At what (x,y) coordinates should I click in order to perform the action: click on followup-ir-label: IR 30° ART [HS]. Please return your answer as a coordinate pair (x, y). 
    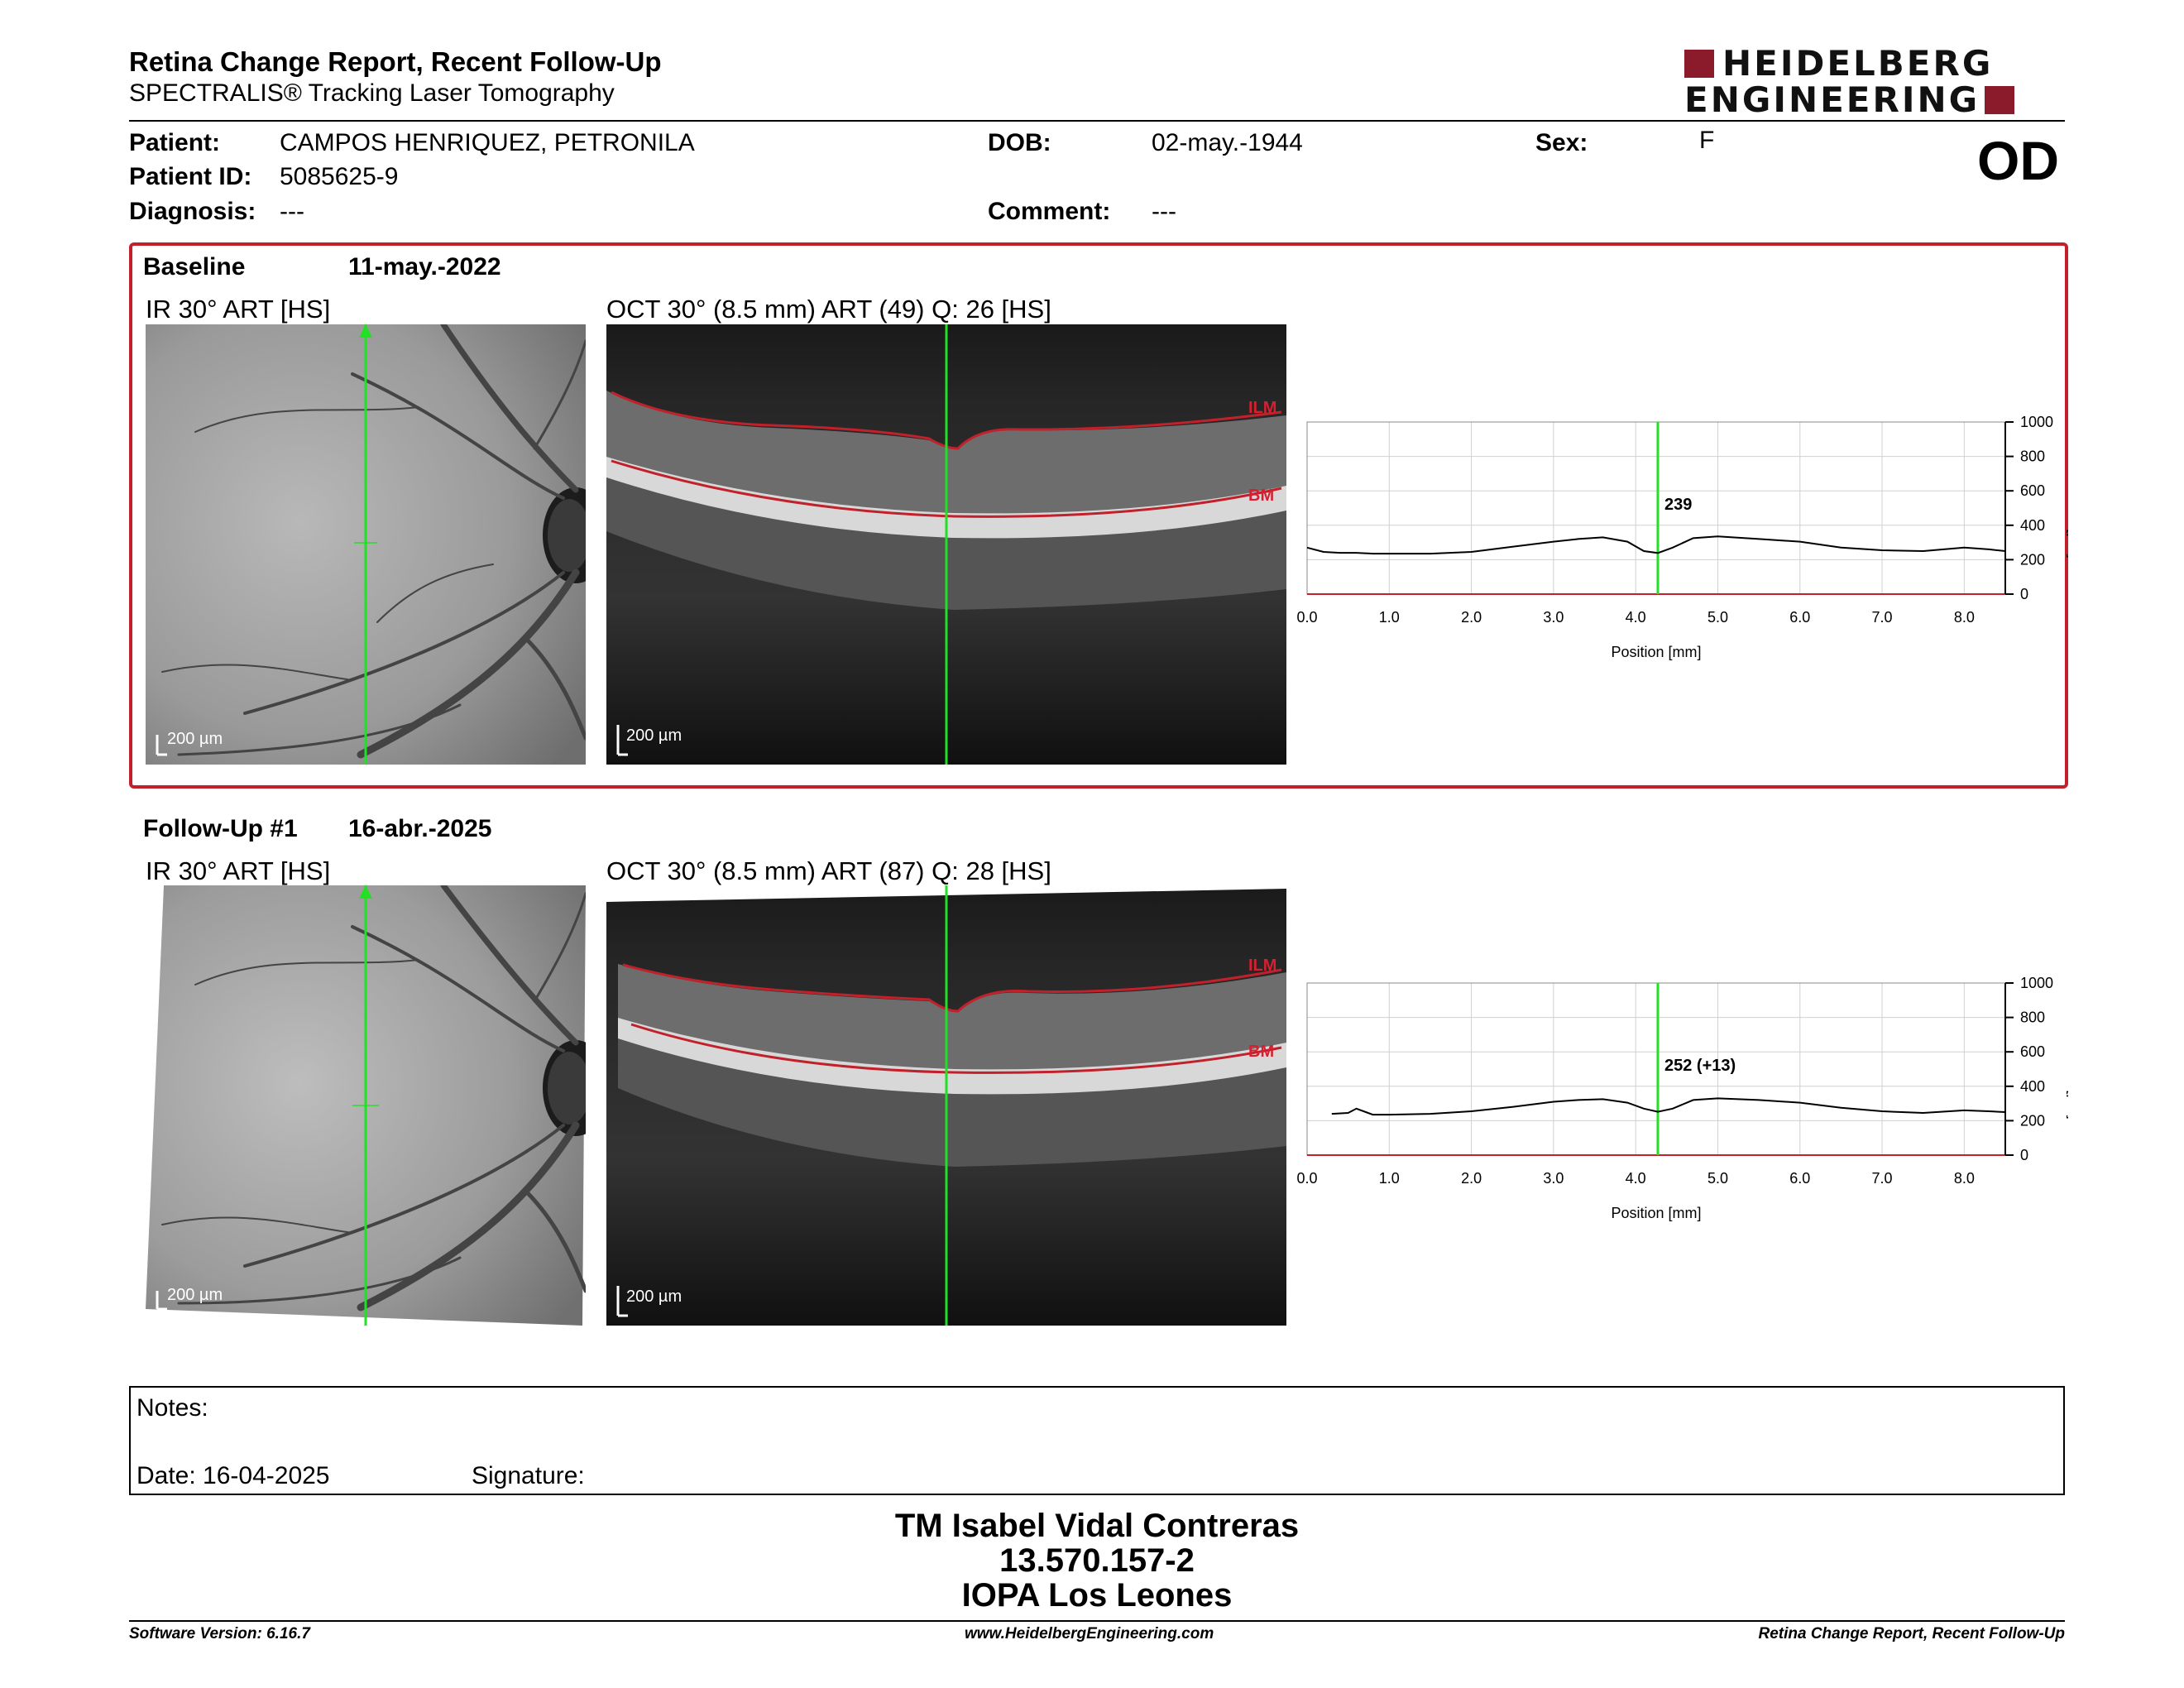
    Looking at the image, I should click on (238, 870).